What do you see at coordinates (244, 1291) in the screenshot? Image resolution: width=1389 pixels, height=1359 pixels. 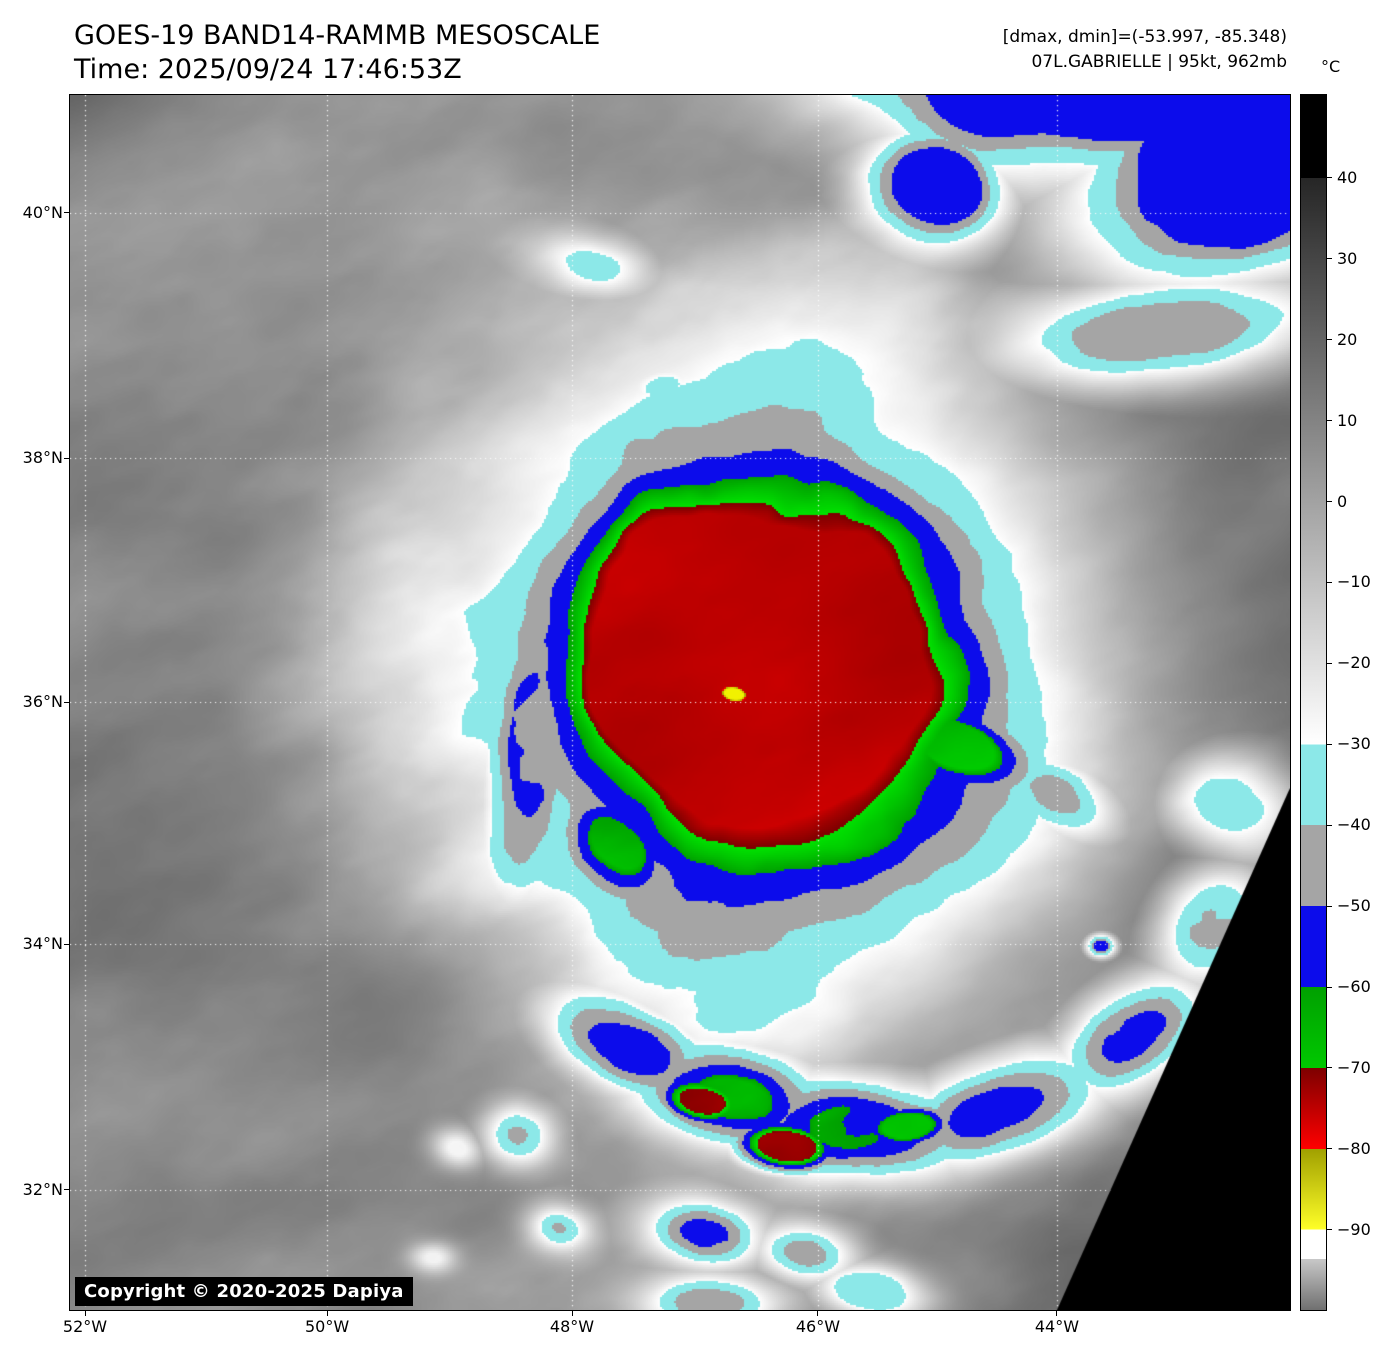 I see `copyright-label: Copyright © 2020-2025 Dapiya` at bounding box center [244, 1291].